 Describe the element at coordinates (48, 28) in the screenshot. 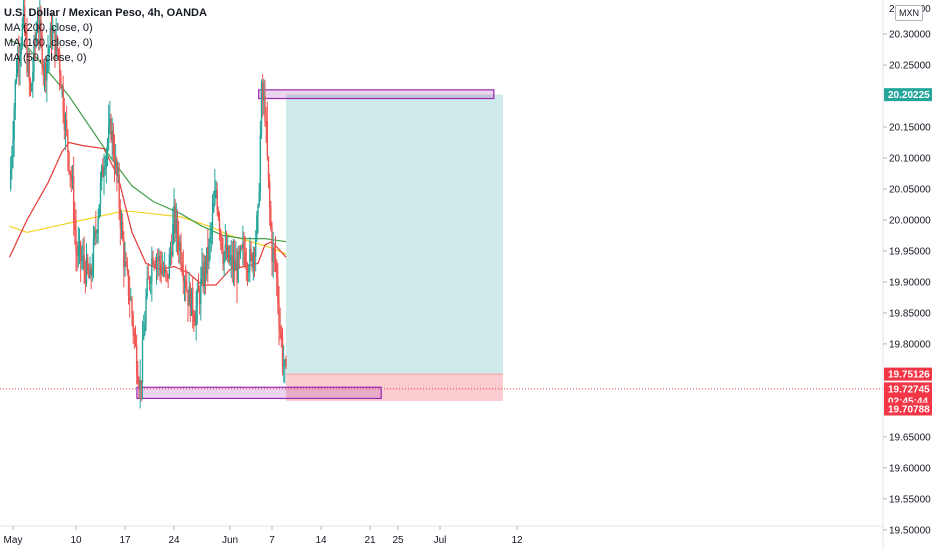

I see `indicator-ma200: MA (200, close, 0)` at that location.